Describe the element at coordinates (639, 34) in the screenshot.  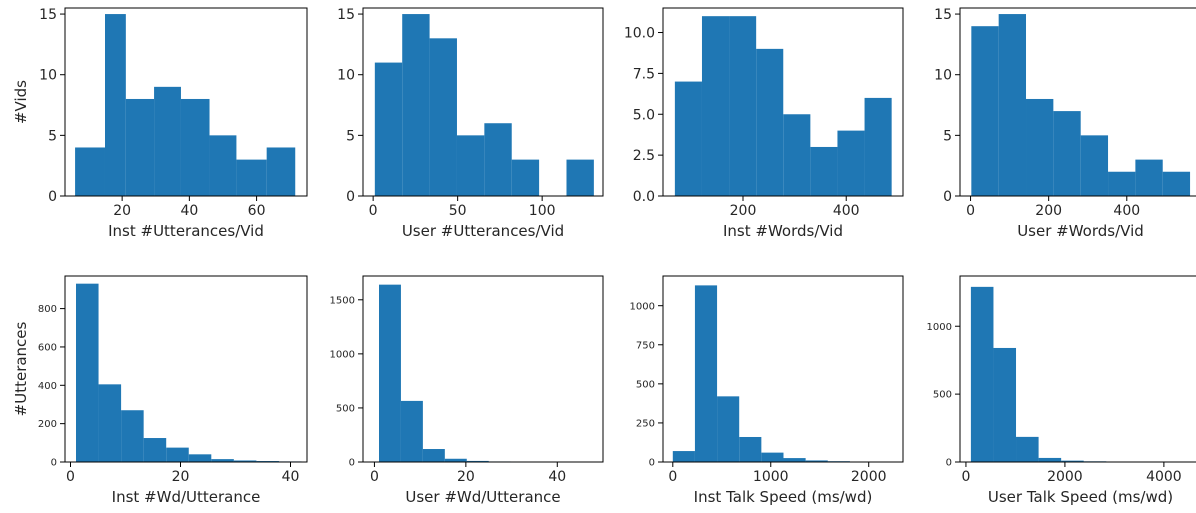
I see `y-tick-label: 10.0` at that location.